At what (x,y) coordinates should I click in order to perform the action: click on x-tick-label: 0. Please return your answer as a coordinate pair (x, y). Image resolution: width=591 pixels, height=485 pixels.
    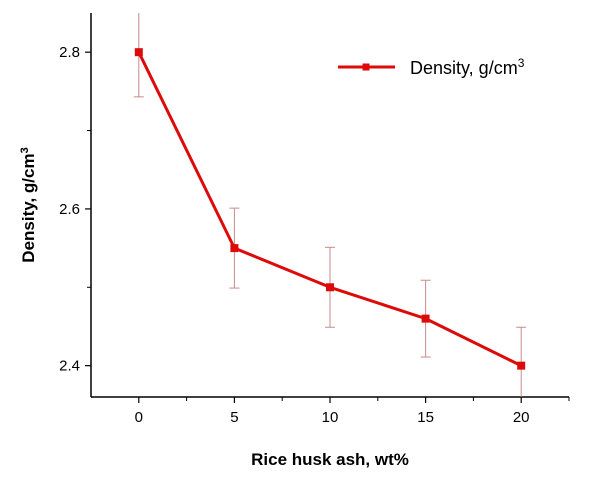
    Looking at the image, I should click on (139, 417).